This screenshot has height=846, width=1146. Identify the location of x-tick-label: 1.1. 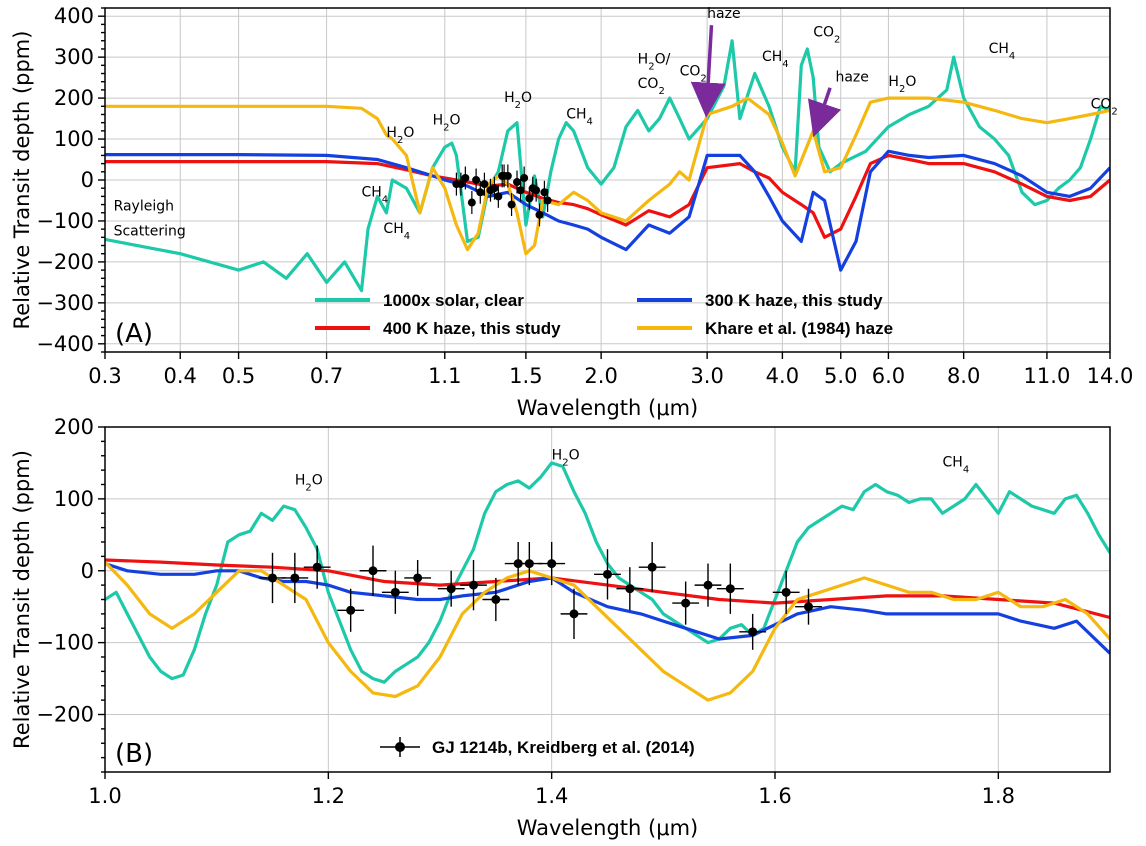
(444, 376).